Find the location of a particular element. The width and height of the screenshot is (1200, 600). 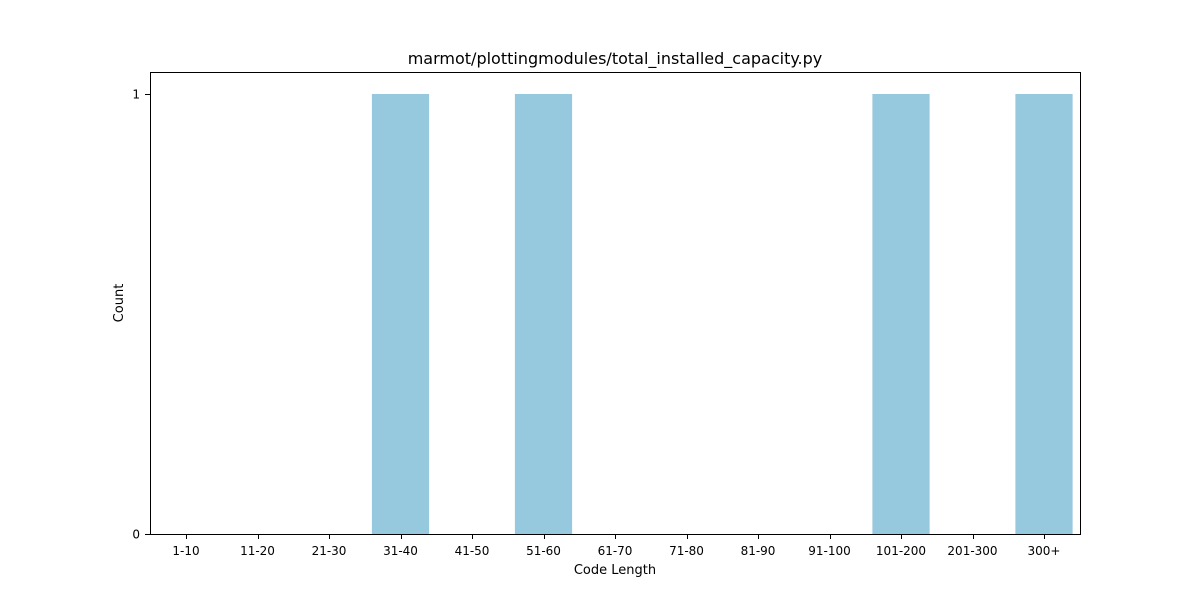

x-tick-label: 300+ is located at coordinates (1044, 551).